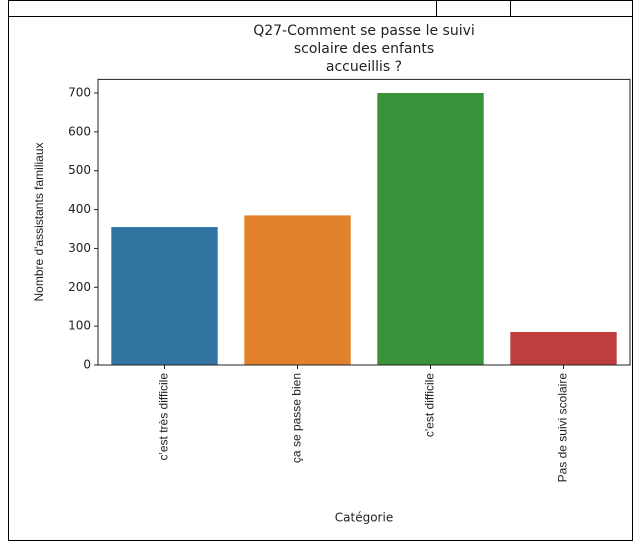  Describe the element at coordinates (364, 49) in the screenshot. I see `chart-title: scolaire des enfants` at that location.